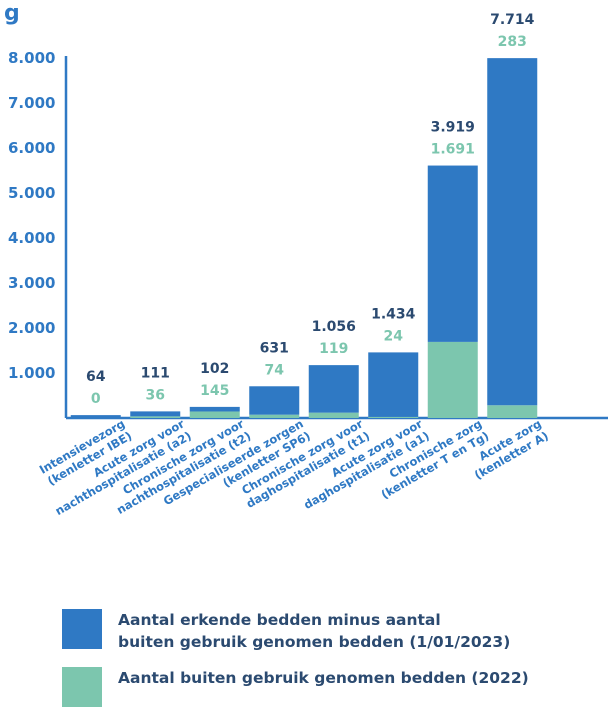 The image size is (609, 707). I want to click on legend-swatch-green, so click(82, 687).